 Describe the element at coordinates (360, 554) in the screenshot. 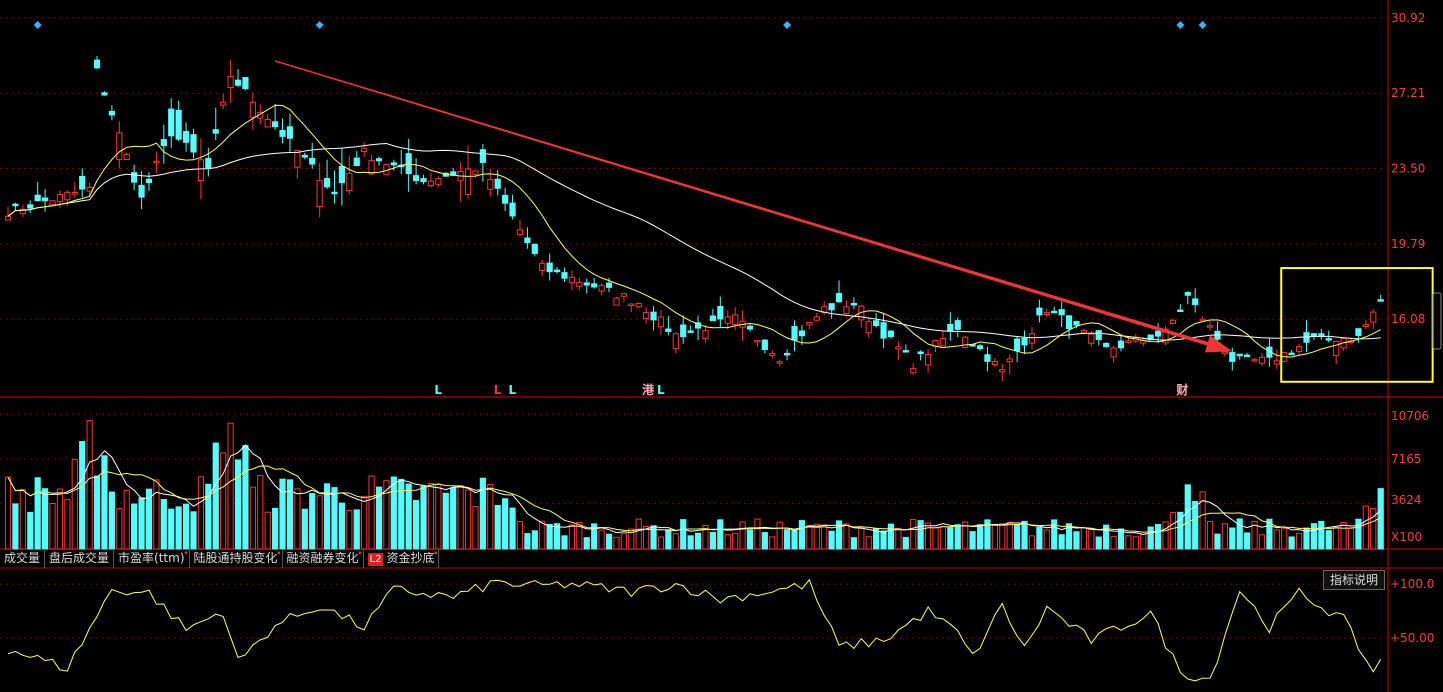

I see `new-flag-icon: •` at that location.